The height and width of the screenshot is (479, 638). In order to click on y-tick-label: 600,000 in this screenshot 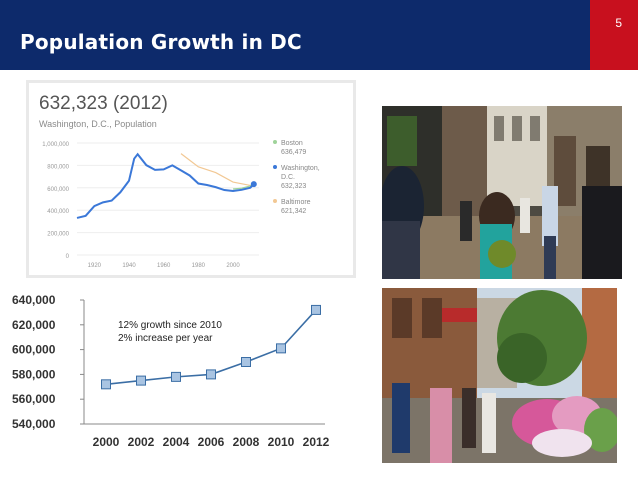, I will do `click(34, 350)`.